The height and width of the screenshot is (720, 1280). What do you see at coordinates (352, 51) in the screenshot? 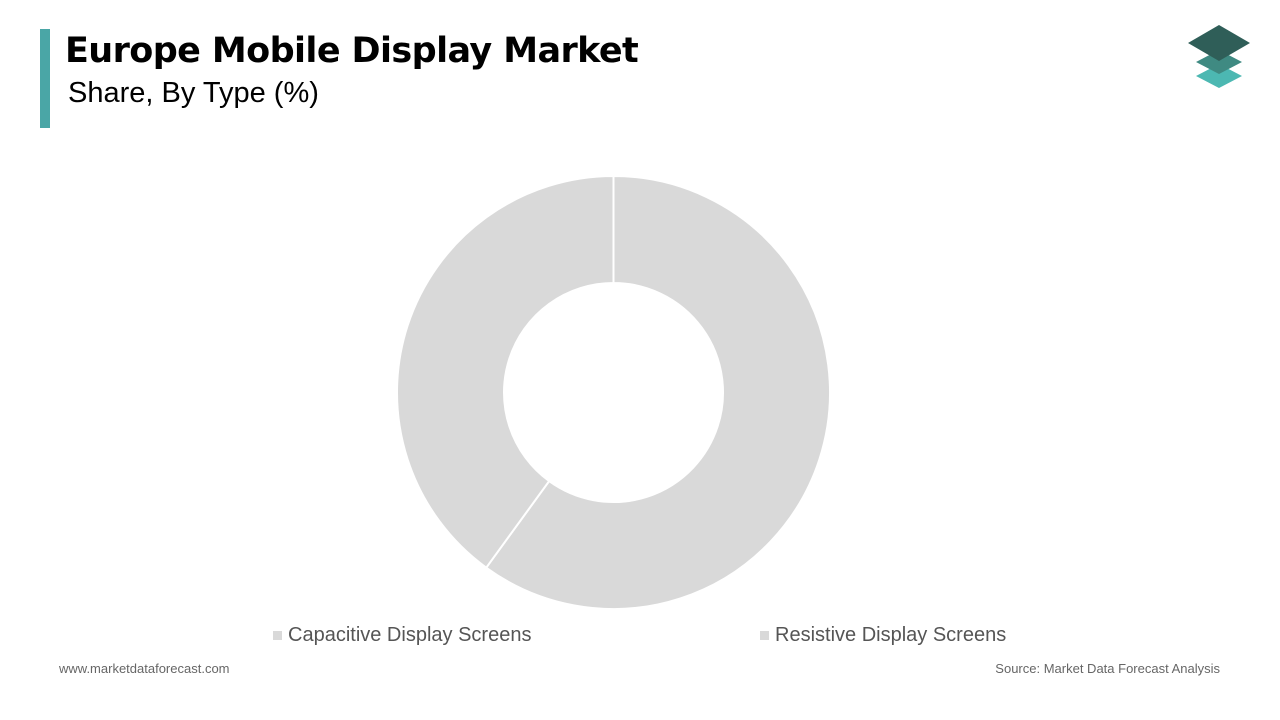
I see `page-title: Europe Mobile Display Market` at bounding box center [352, 51].